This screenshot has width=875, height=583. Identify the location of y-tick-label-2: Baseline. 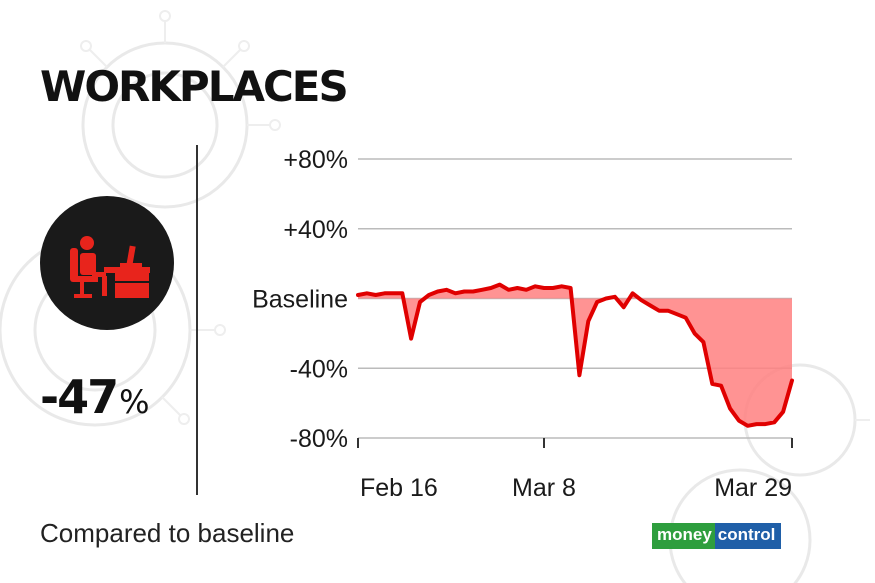
(300, 300).